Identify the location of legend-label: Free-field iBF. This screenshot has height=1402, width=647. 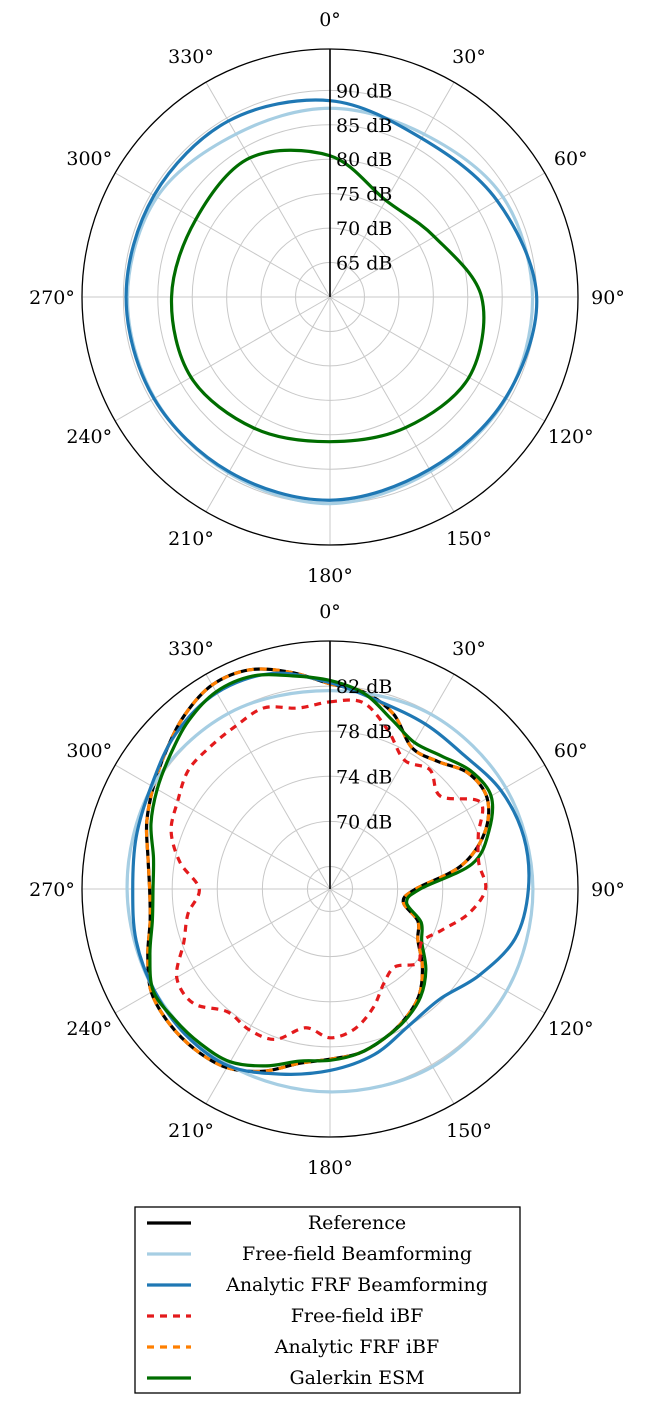
(357, 1316).